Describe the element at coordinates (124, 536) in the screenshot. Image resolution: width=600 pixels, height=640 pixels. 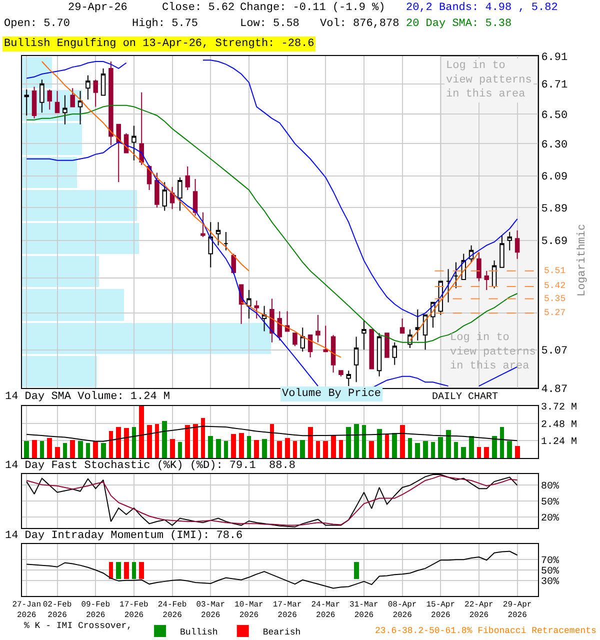
I see `chart-title: 14 Day Intraday Momentum (IMI): 78.6` at that location.